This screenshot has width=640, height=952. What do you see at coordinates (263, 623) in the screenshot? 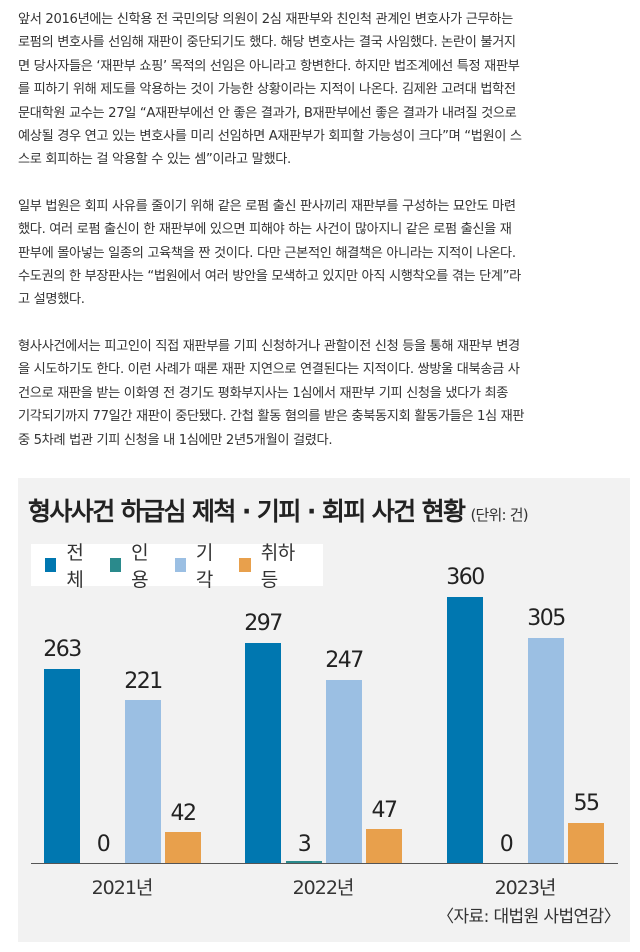
I see `bar-label-2022-total: 297` at bounding box center [263, 623].